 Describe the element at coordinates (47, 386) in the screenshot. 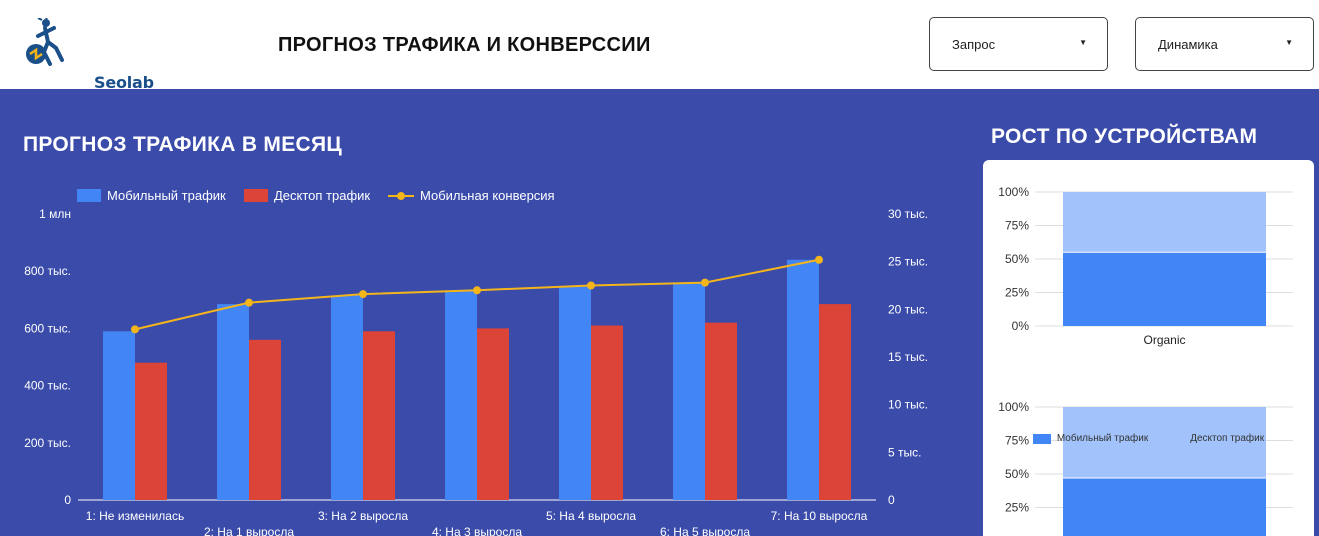

I see `y-left-tick-label: 400 тыс.` at that location.